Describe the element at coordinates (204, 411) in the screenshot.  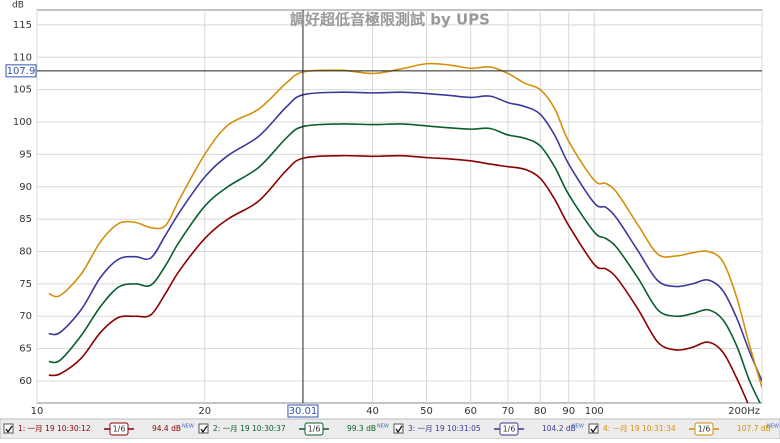
I see `x-tick-label: 20` at that location.